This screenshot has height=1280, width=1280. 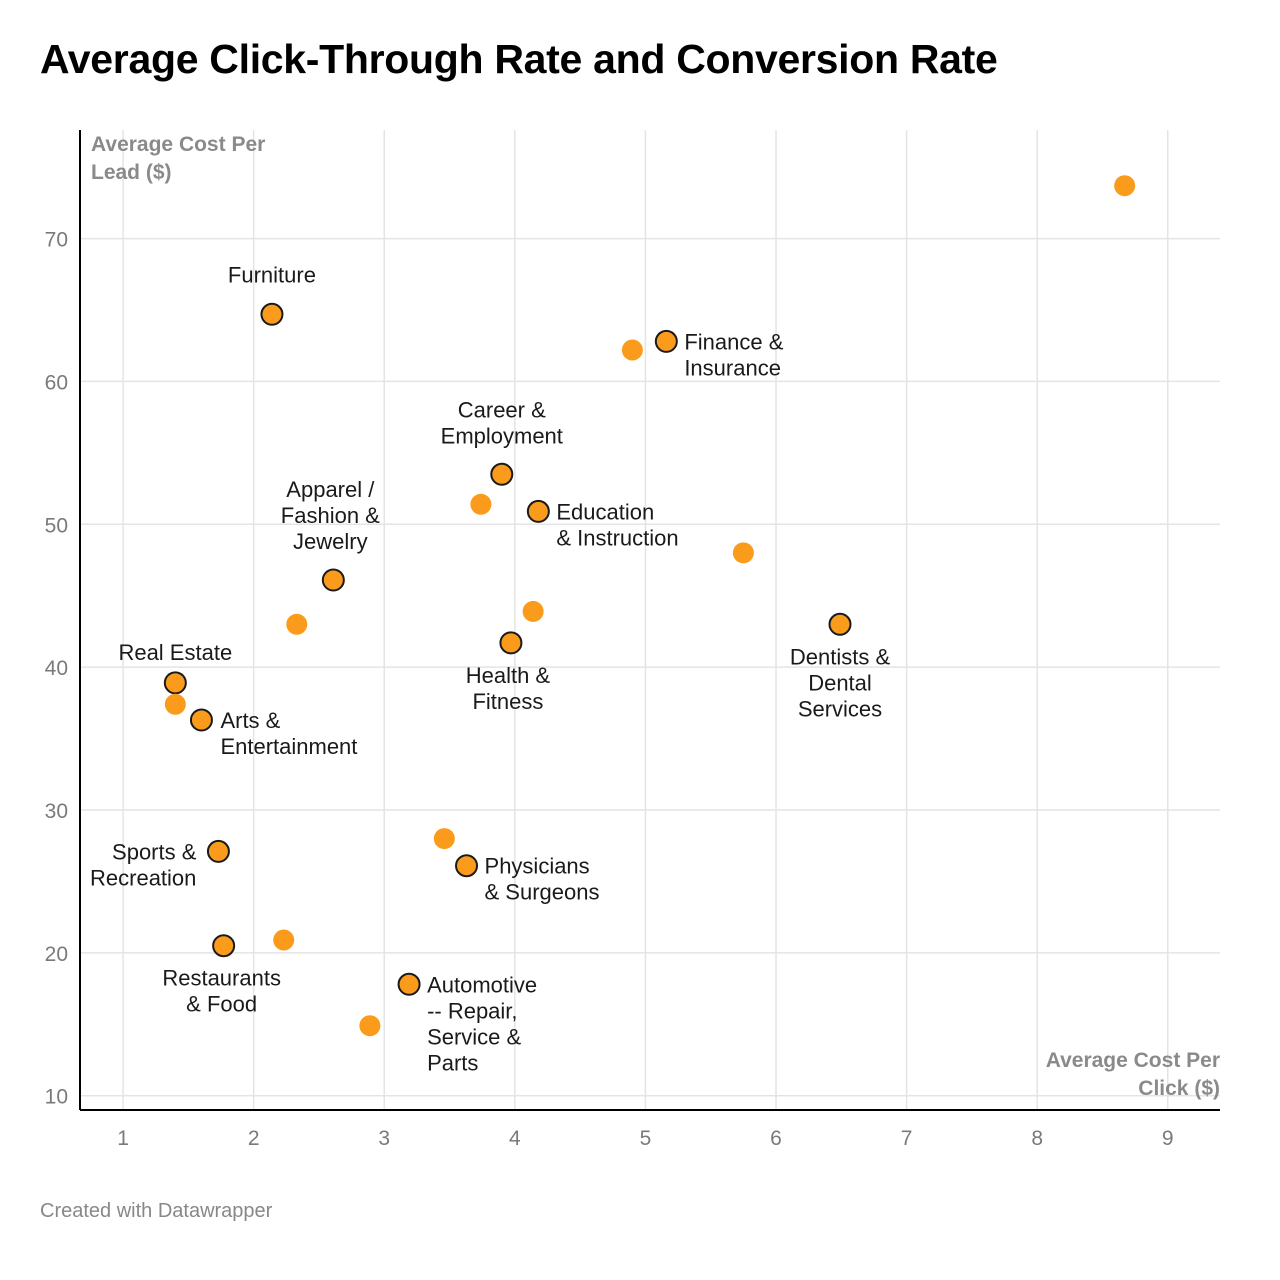 What do you see at coordinates (502, 422) in the screenshot?
I see `point-label: Career & Employment` at bounding box center [502, 422].